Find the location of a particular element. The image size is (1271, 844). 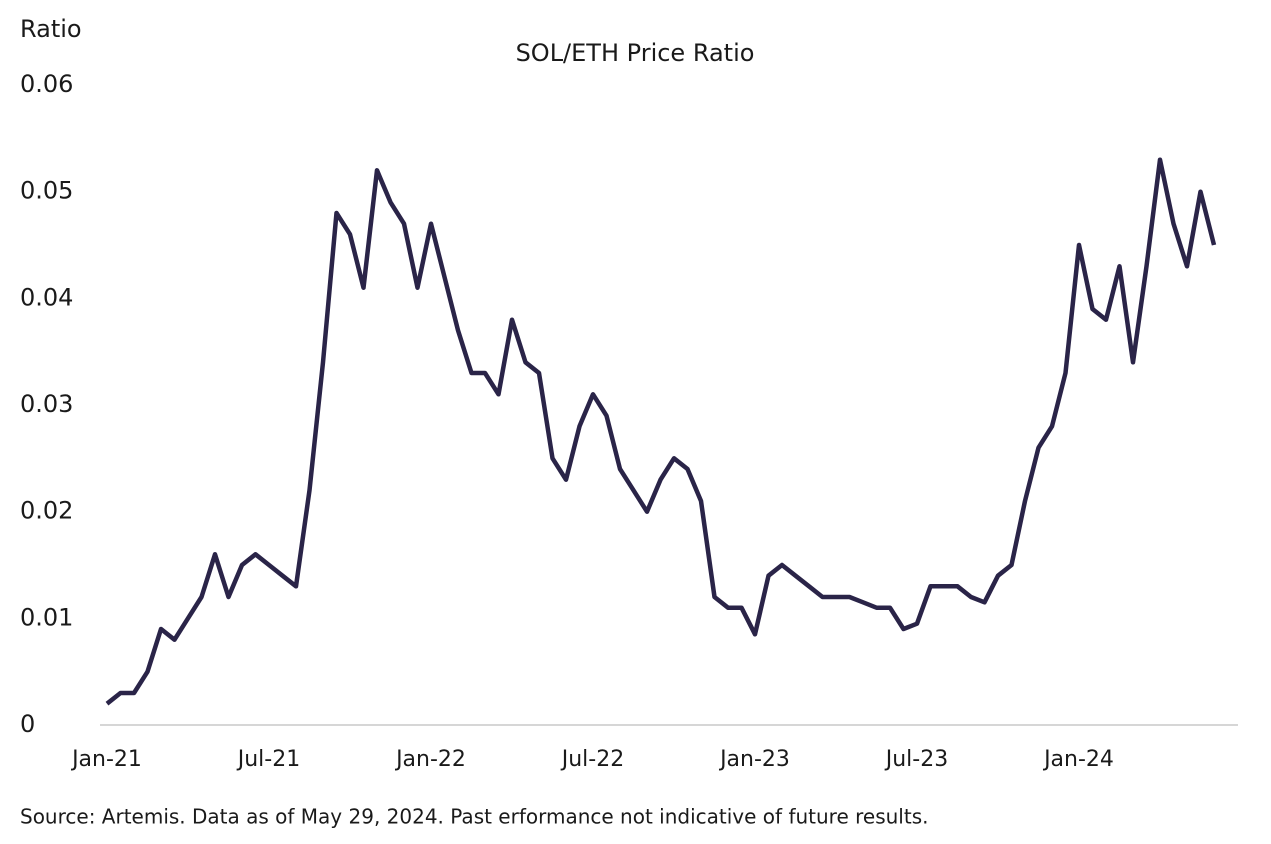

y-tick-label: 0.05 is located at coordinates (46, 191).